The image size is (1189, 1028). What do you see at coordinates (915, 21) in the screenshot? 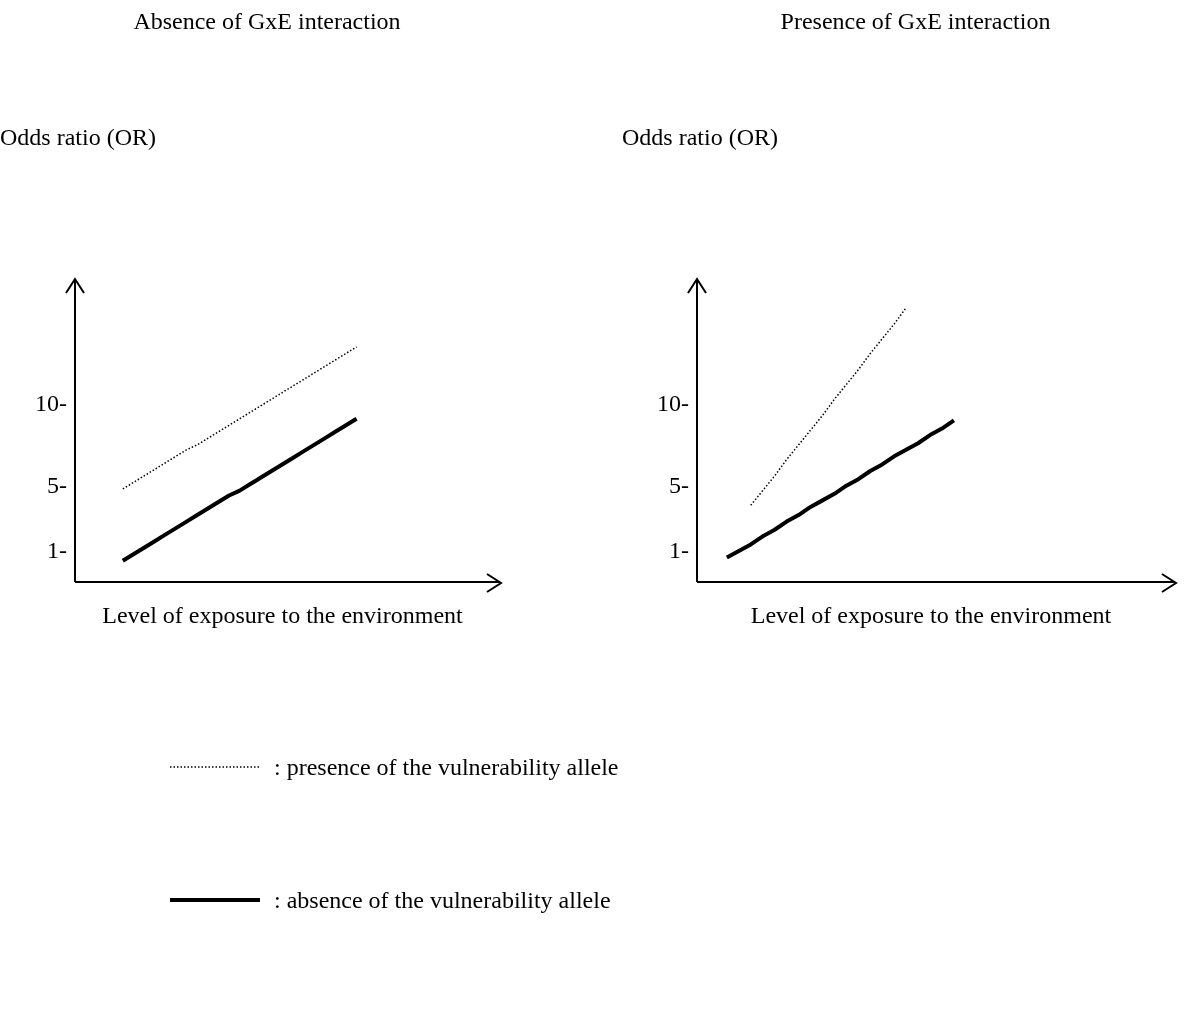
I see `chart-title: Presence of GxE interaction` at bounding box center [915, 21].